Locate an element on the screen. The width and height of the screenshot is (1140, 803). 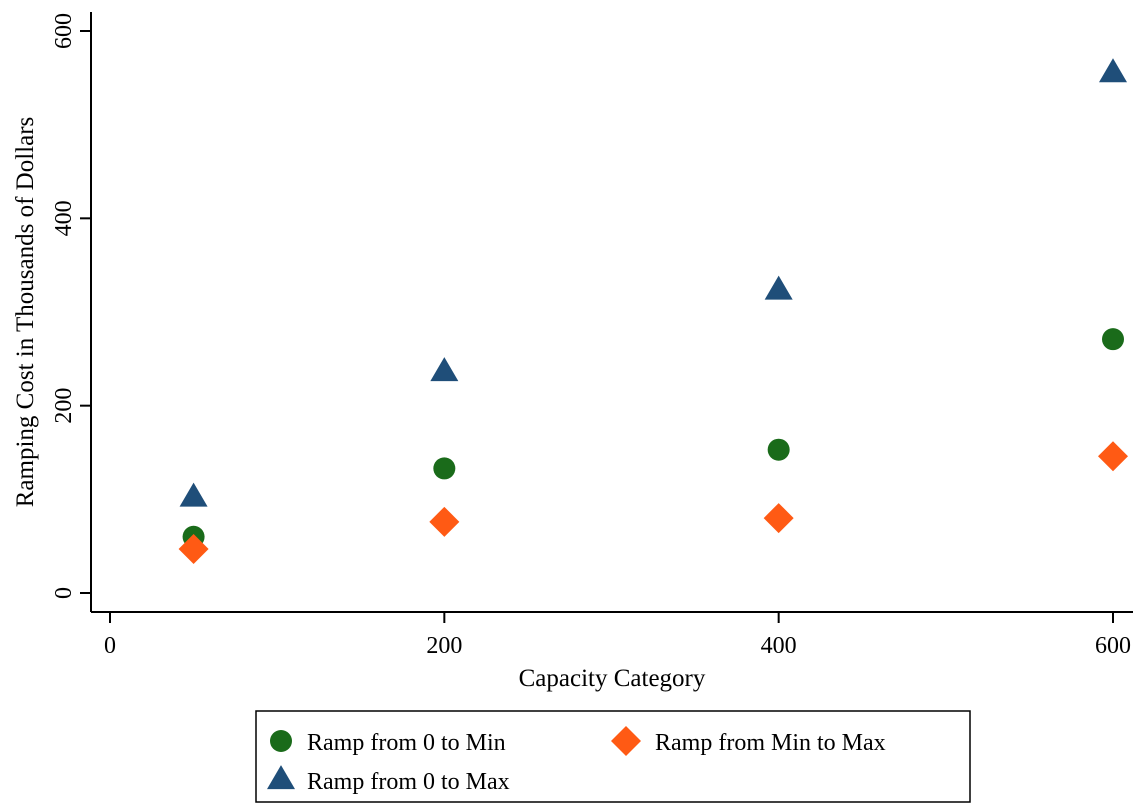
y-tick-label: 0 is located at coordinates (64, 593).